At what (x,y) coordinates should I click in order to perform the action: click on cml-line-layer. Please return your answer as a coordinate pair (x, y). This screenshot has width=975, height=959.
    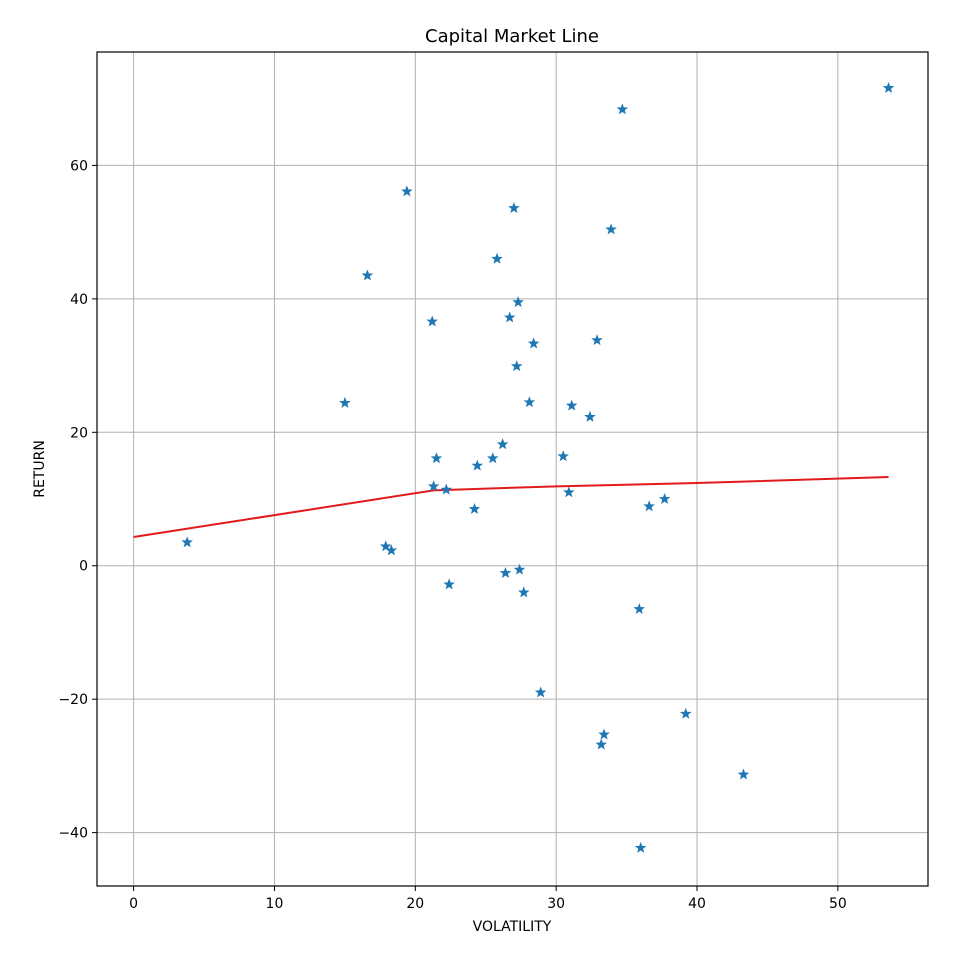
    Looking at the image, I should click on (511, 507).